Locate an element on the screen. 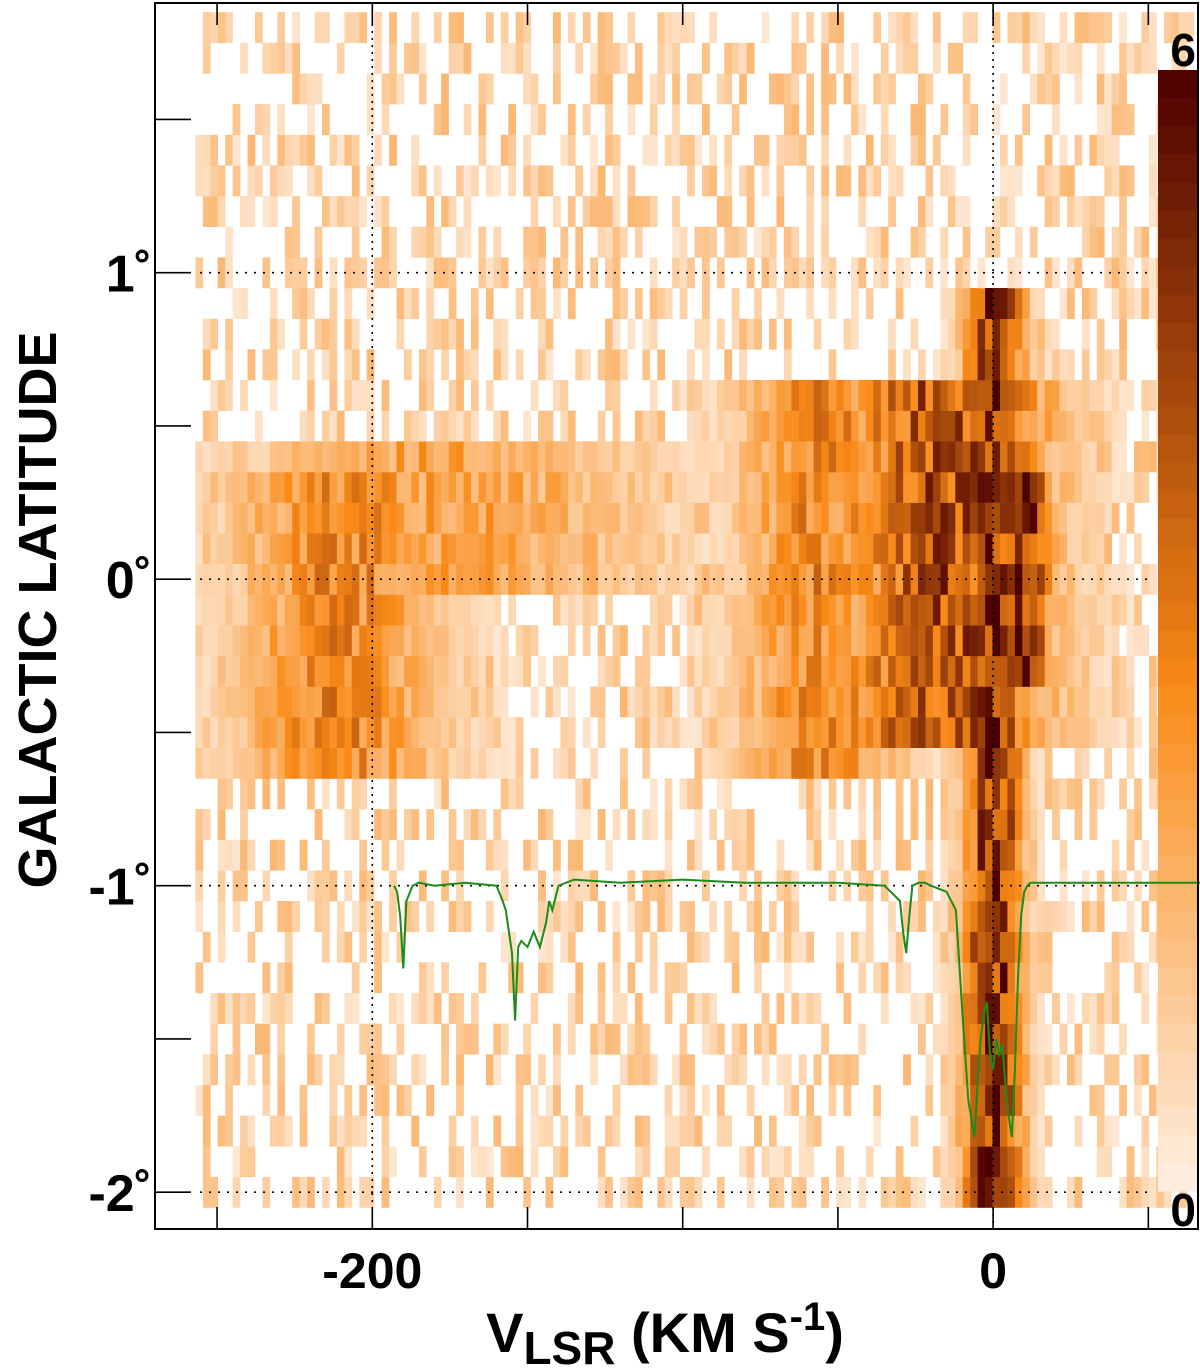 This screenshot has height=1370, width=1200. colorbar-segment is located at coordinates (1178, 84).